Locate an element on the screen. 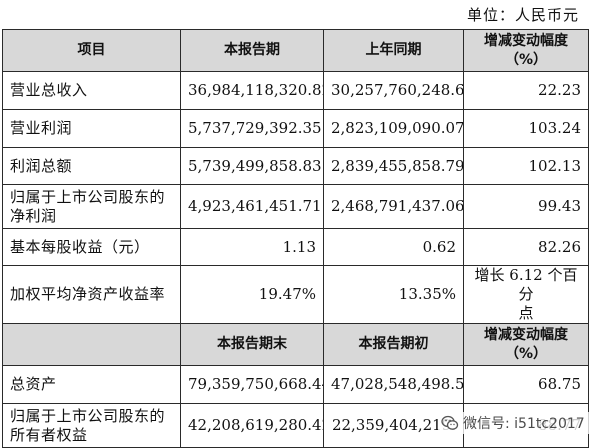 Image resolution: width=593 pixels, height=448 pixels. row-label: 总资产 is located at coordinates (91, 384).